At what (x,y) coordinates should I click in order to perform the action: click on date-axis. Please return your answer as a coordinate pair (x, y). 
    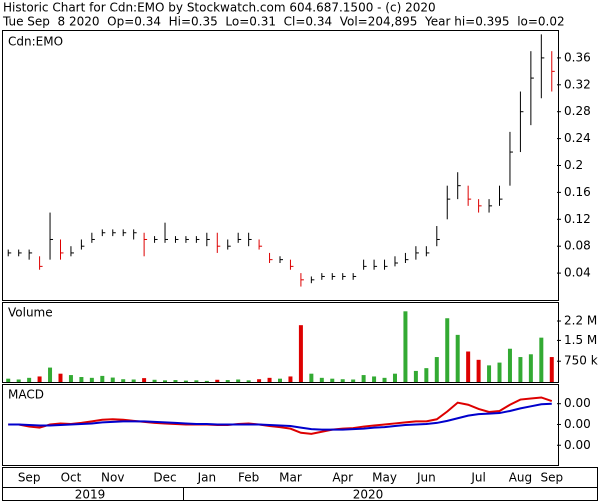
    Looking at the image, I should click on (300, 484).